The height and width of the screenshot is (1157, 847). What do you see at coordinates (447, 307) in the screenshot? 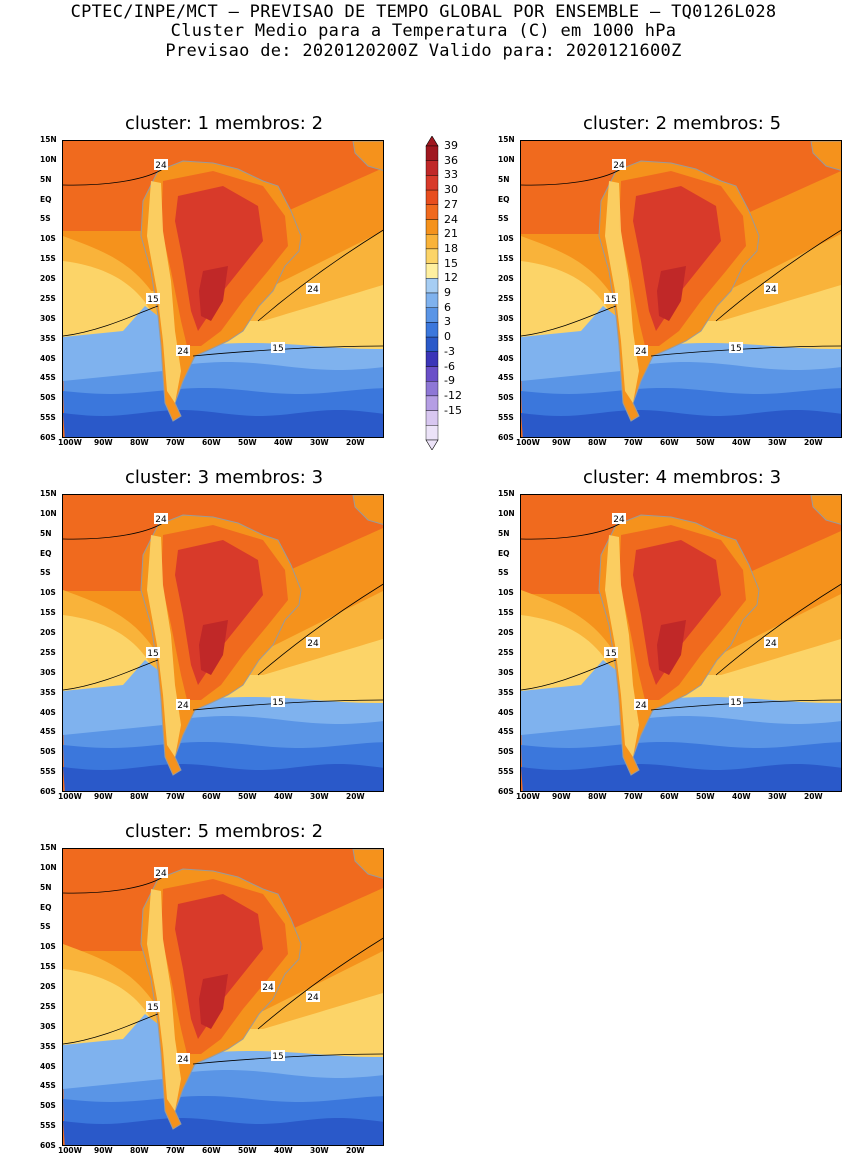
I see `colorbar-label: 6` at bounding box center [447, 307].